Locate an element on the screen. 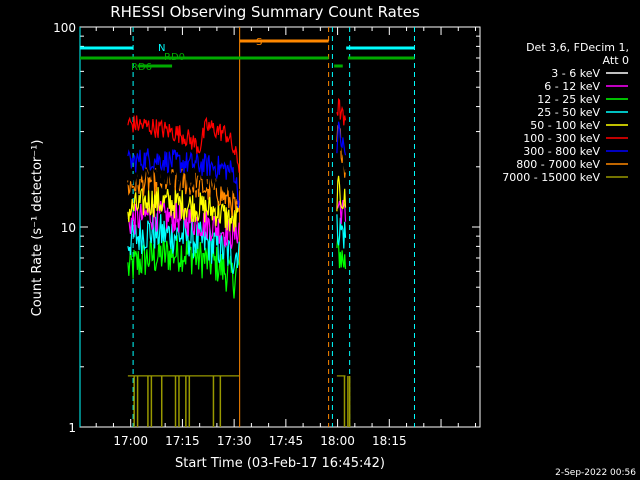 This screenshot has height=480, width=640. legend-header: Att 0 is located at coordinates (616, 60).